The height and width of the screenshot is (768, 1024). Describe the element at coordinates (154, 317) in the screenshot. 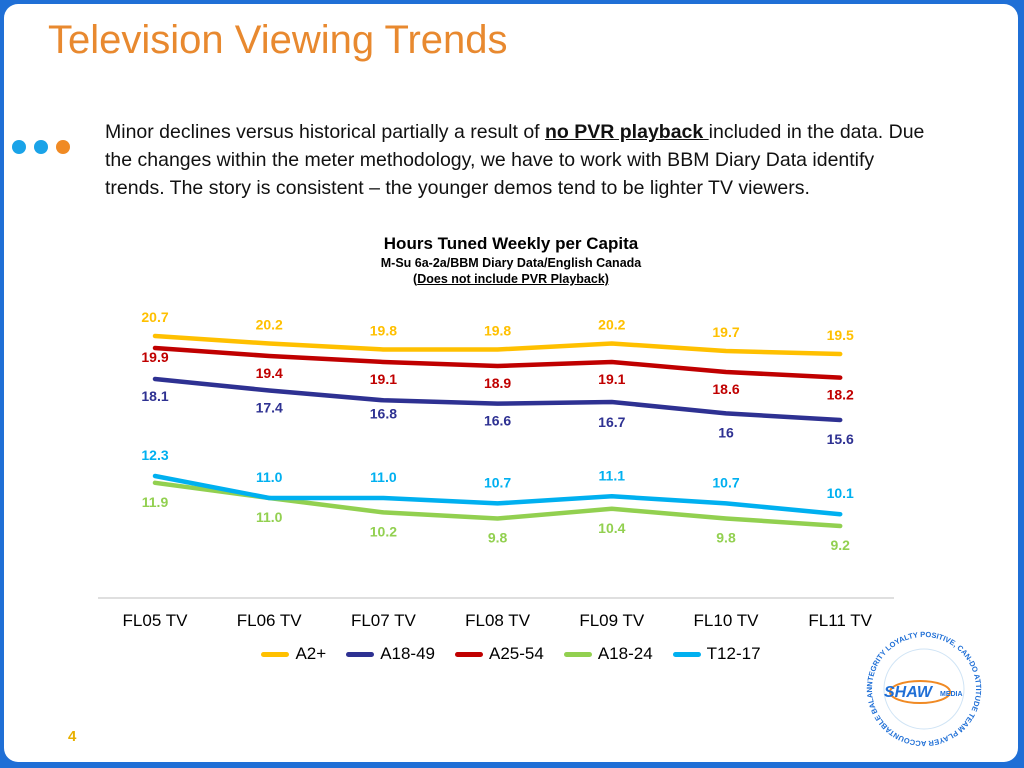

I see `data-label: 20.7` at that location.